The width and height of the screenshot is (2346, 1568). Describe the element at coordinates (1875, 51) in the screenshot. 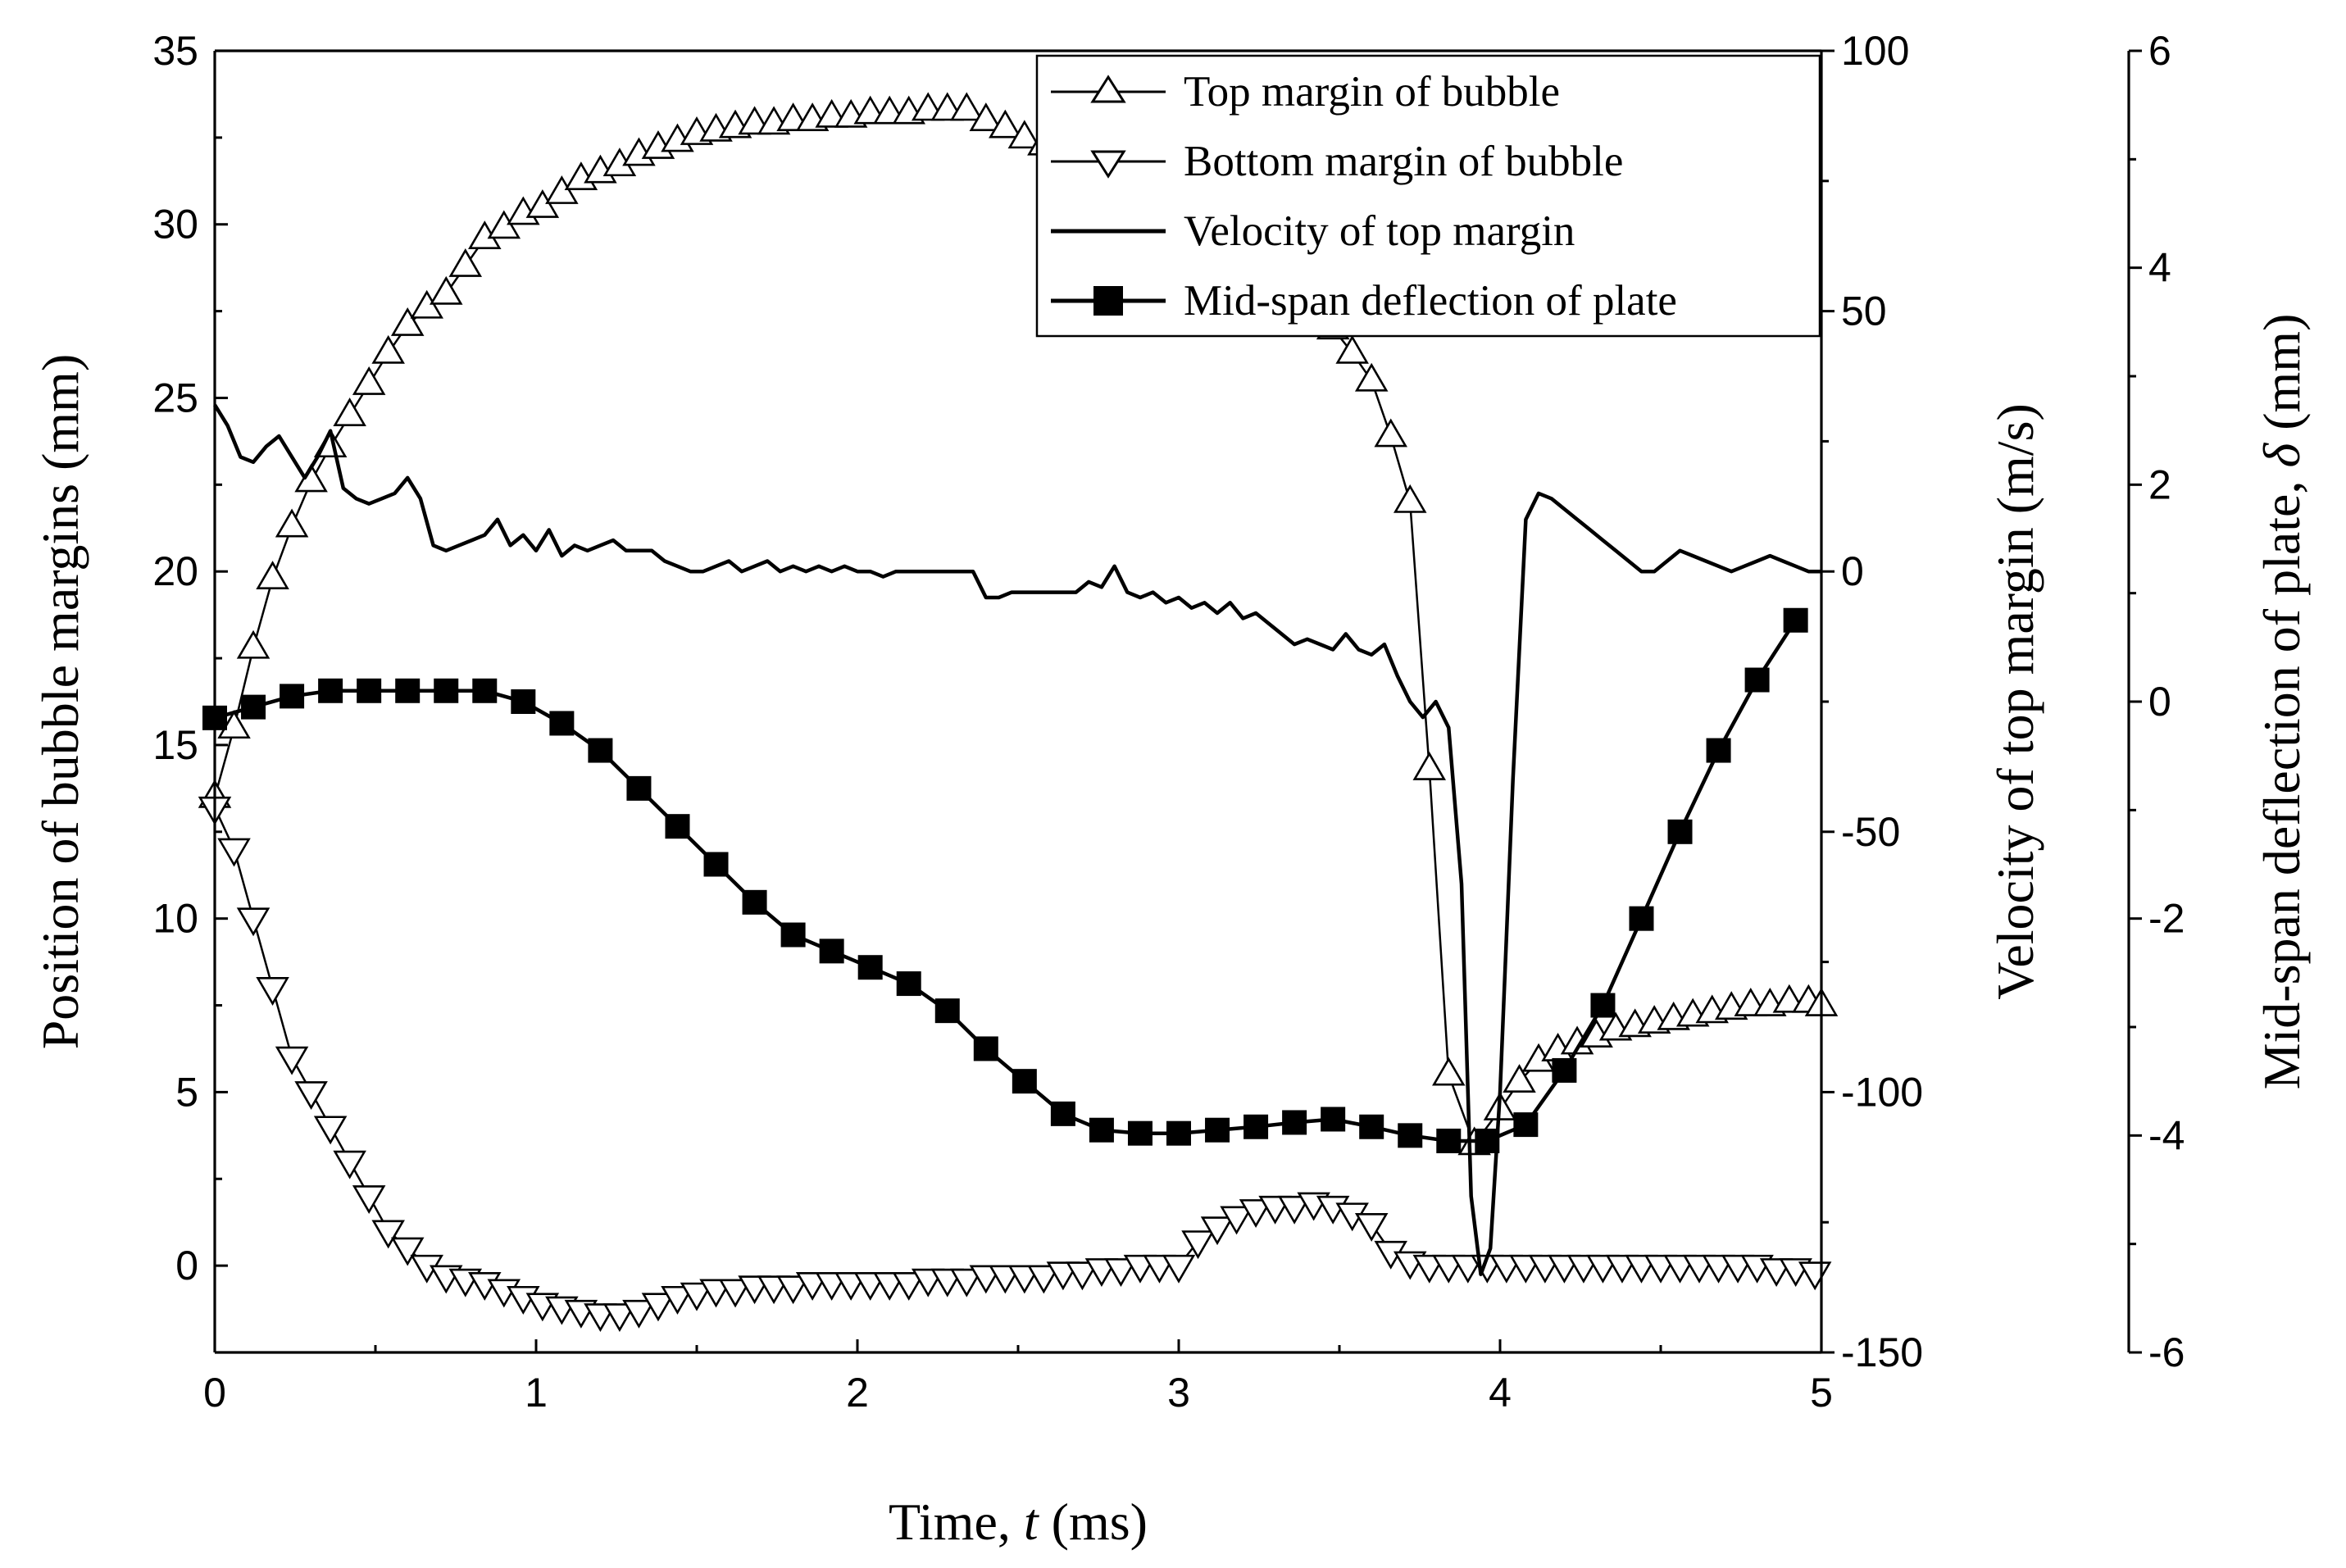

I see `right1-y-tick-label: 100` at that location.